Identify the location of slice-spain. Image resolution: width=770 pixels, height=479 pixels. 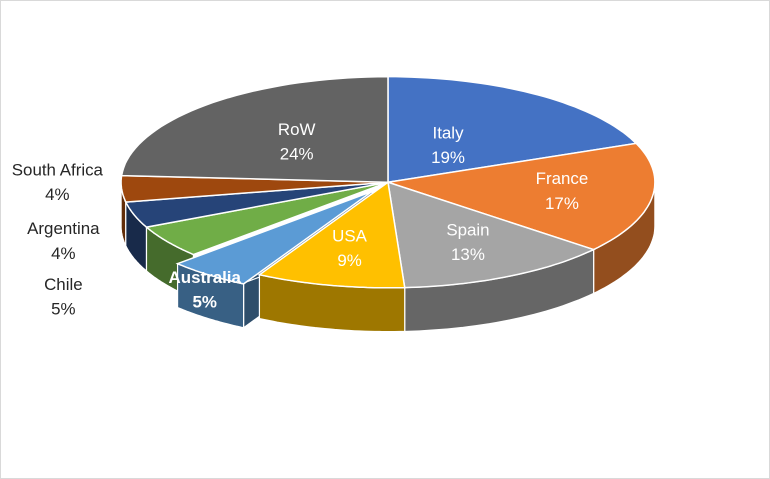
(491, 235).